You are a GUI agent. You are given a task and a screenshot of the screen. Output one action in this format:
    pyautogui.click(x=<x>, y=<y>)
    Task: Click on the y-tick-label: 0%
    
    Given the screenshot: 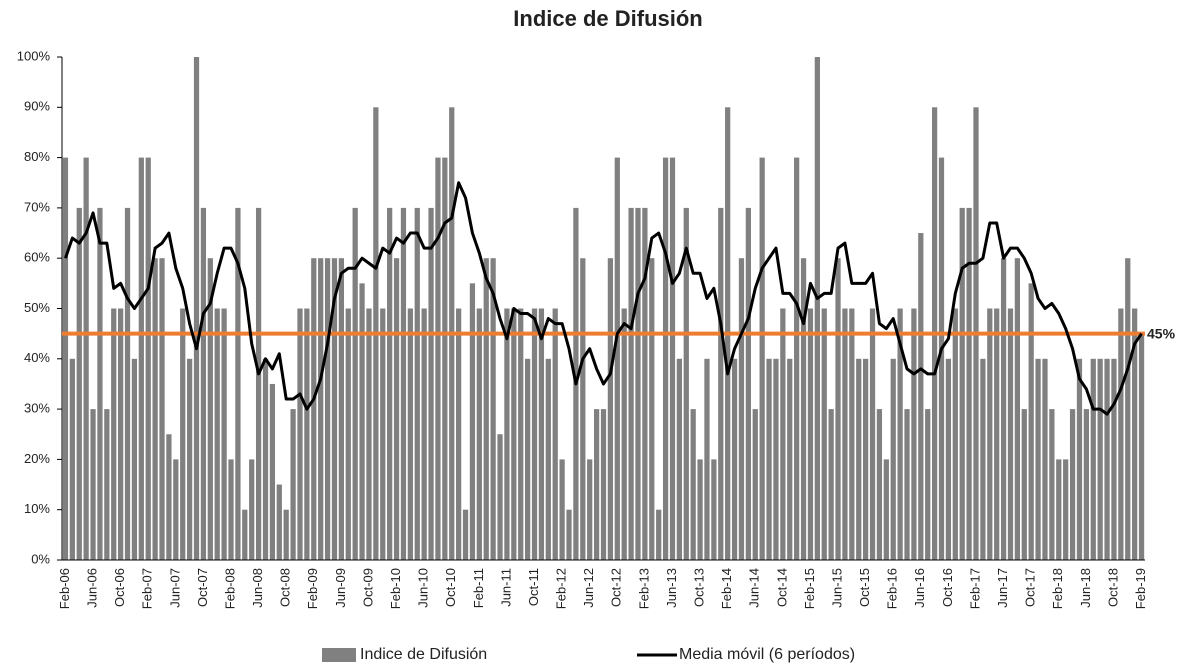 What is the action you would take?
    pyautogui.click(x=40, y=558)
    